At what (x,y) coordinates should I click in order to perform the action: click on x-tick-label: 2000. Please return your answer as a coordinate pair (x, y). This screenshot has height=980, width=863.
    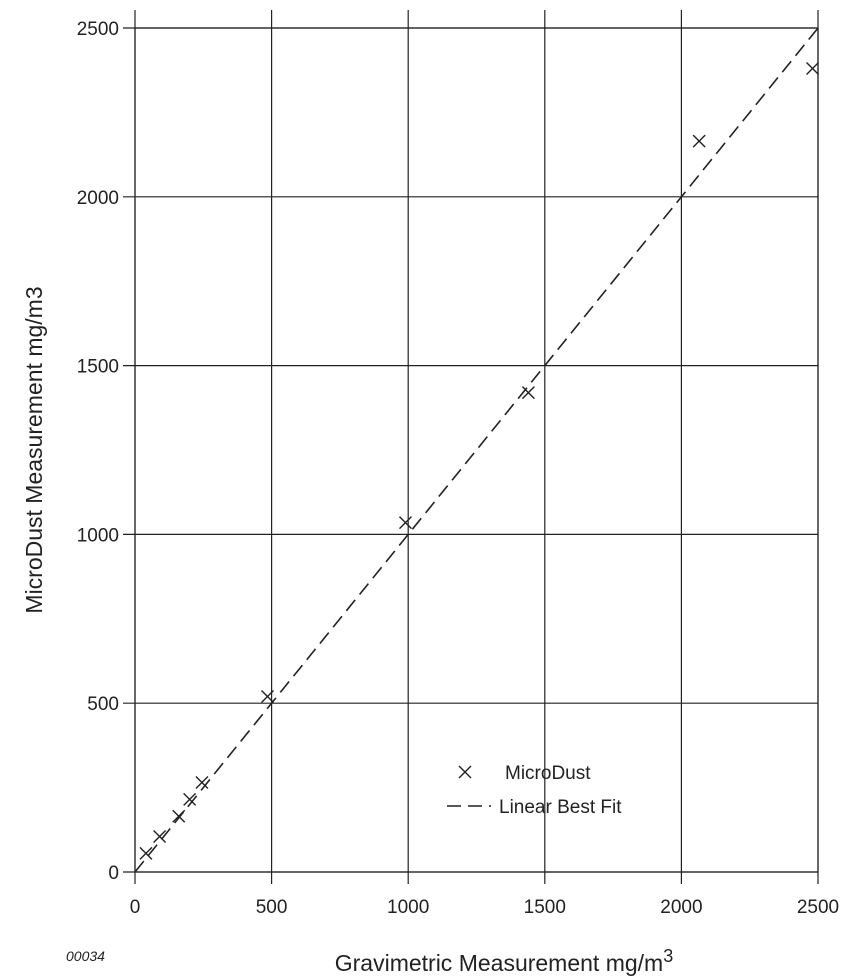
    Looking at the image, I should click on (681, 907).